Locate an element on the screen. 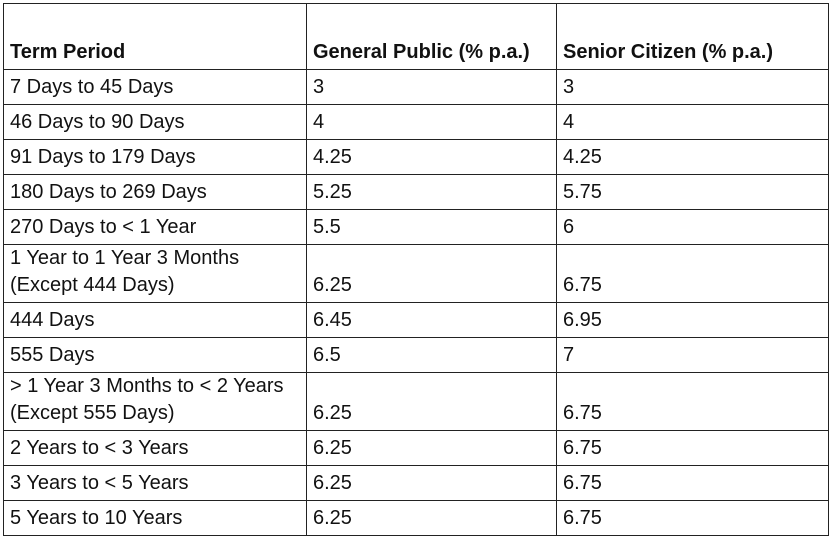  table-row: 3 Years to < 5 Years 6.25 6.75 is located at coordinates (416, 483).